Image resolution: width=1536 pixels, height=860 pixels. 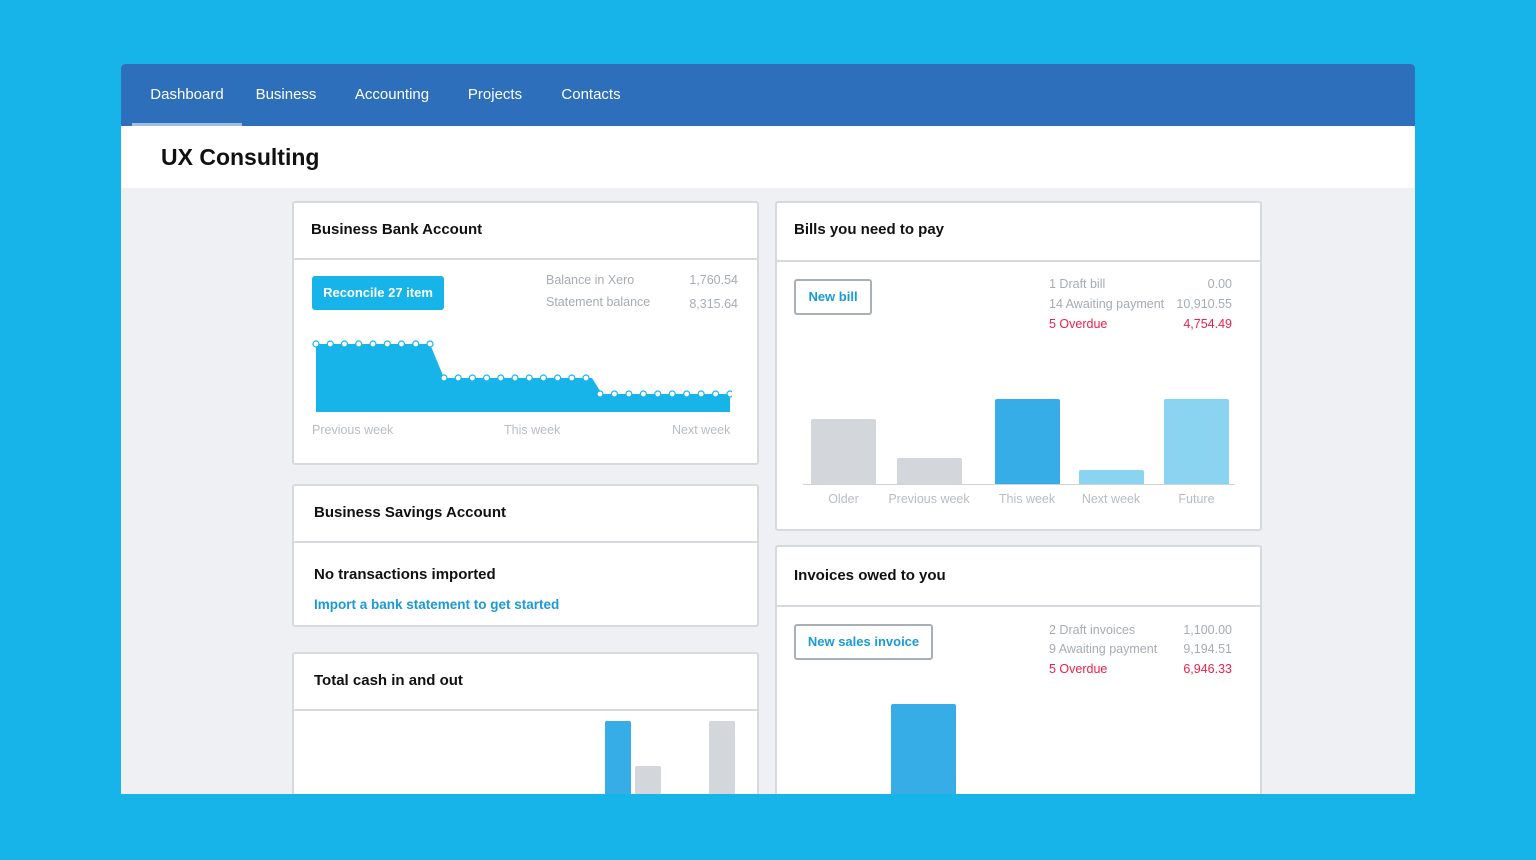 What do you see at coordinates (870, 575) in the screenshot?
I see `card-title: Invoices owed to you` at bounding box center [870, 575].